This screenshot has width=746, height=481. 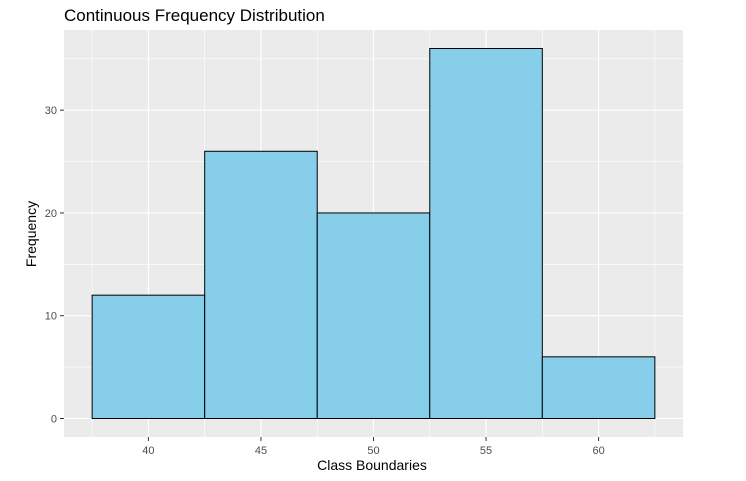 I want to click on x-axis-title: Class Boundaries, so click(x=373, y=465).